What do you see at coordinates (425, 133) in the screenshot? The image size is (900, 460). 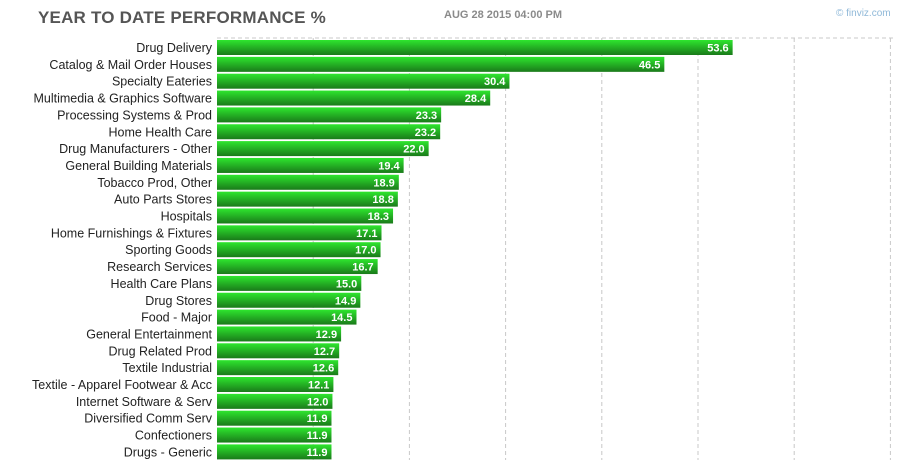 I see `value-label: 23.2` at bounding box center [425, 133].